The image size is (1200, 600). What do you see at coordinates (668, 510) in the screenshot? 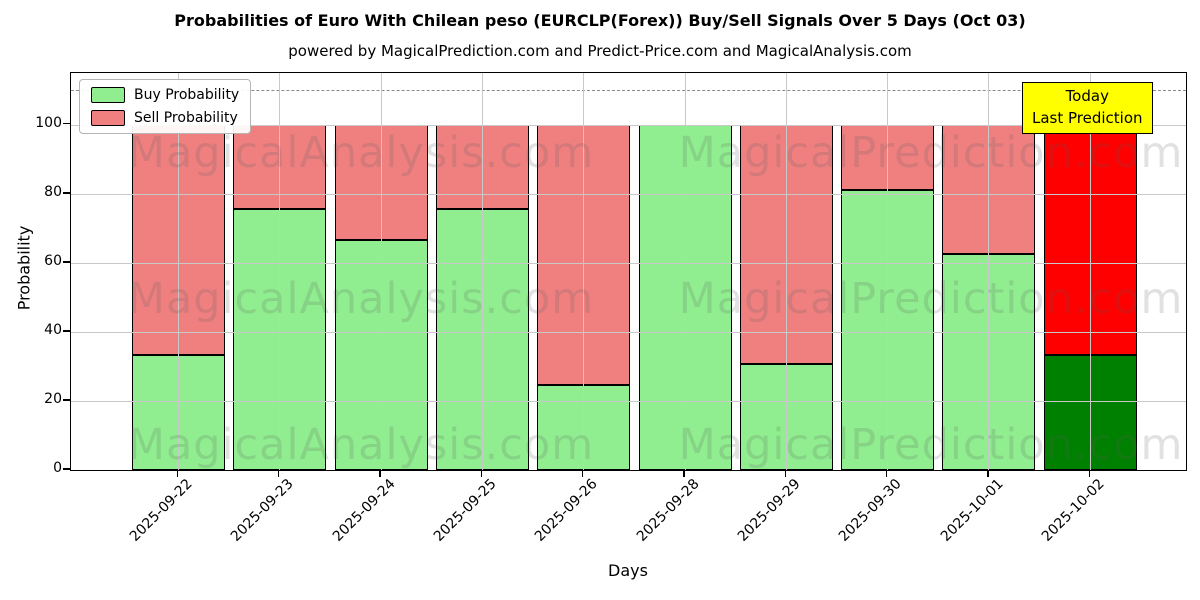
I see `x-tick-label: 2025-09-28` at bounding box center [668, 510].